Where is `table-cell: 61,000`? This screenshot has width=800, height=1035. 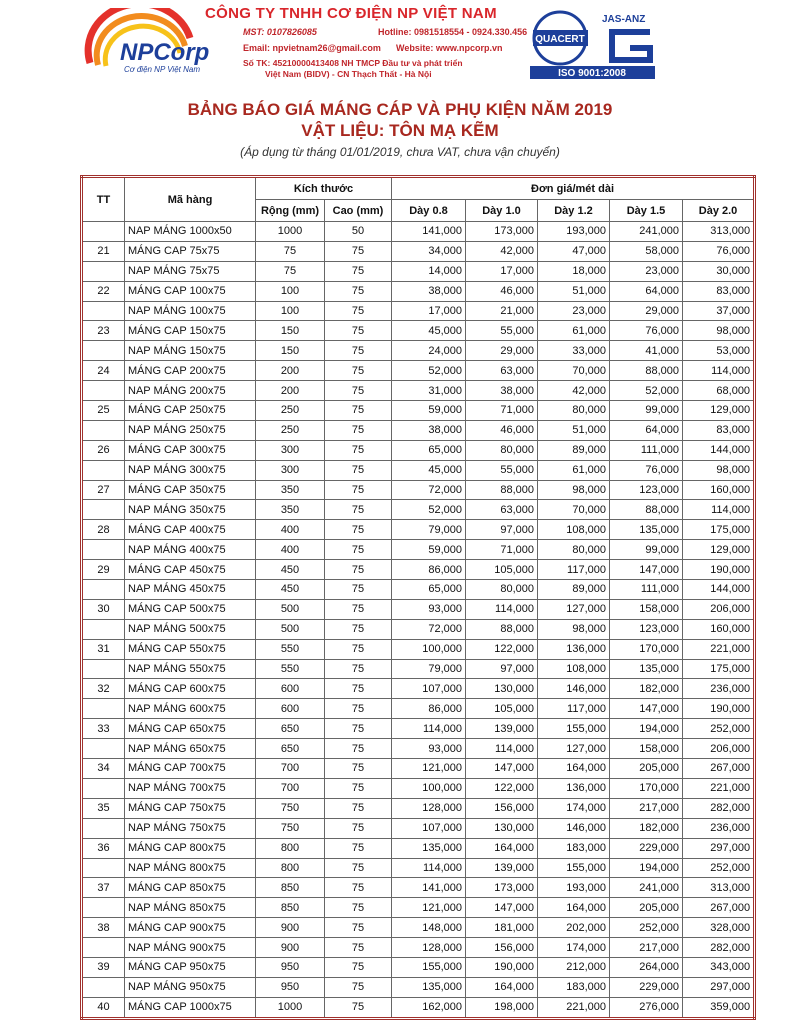 table-cell: 61,000 is located at coordinates (573, 470).